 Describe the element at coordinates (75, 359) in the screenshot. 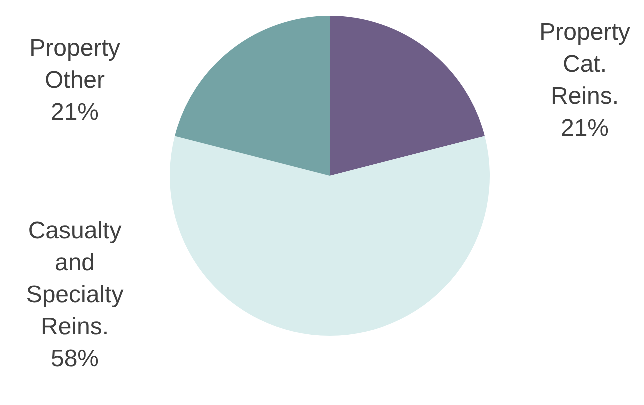

I see `data-label: 58%` at that location.